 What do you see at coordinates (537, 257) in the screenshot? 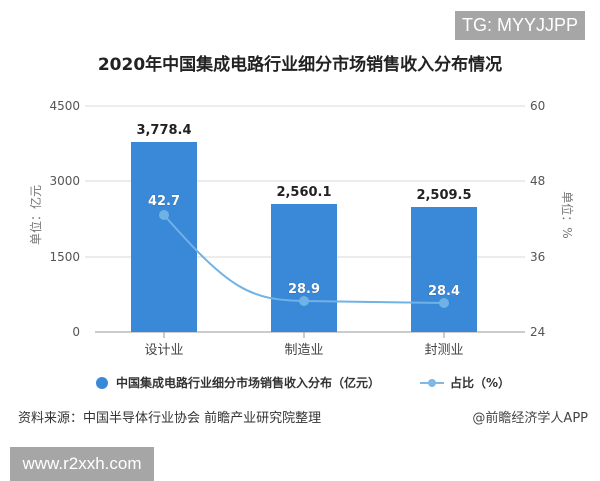
I see `y-tick-right: 36` at bounding box center [537, 257].